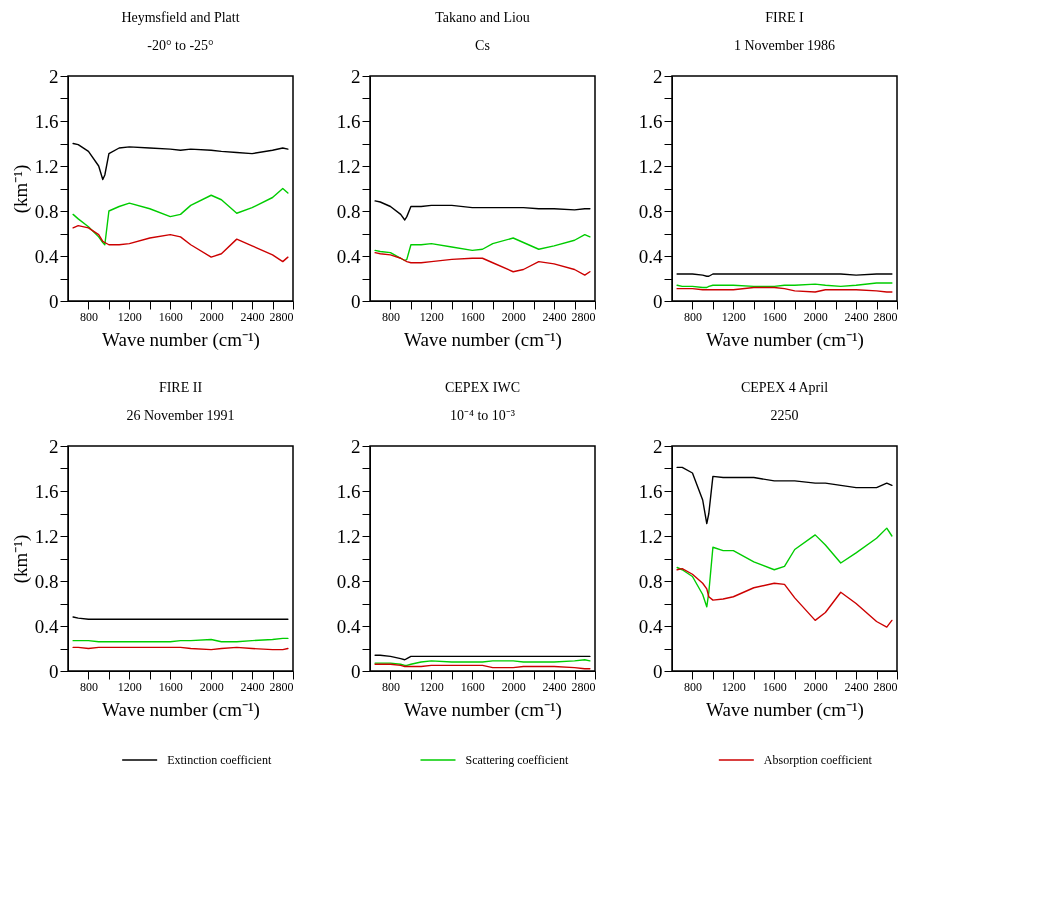  What do you see at coordinates (482, 415) in the screenshot?
I see `chart-subtitle: 10⁻⁴ to 10⁻³` at bounding box center [482, 415].